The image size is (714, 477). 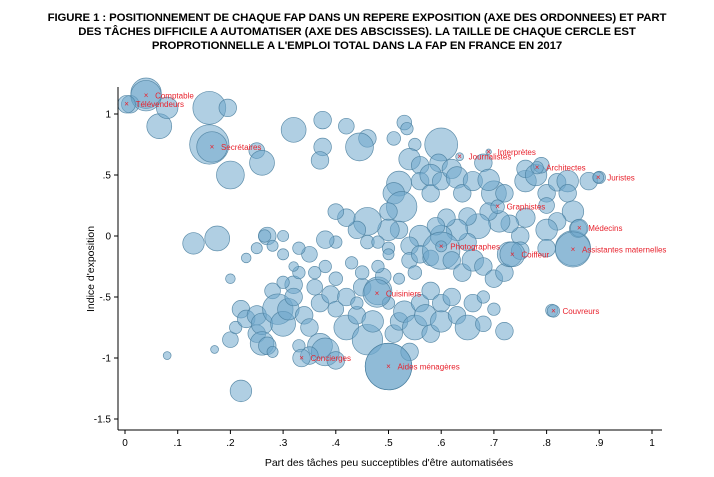 I want to click on x-tick-label: .8, so click(x=546, y=443).